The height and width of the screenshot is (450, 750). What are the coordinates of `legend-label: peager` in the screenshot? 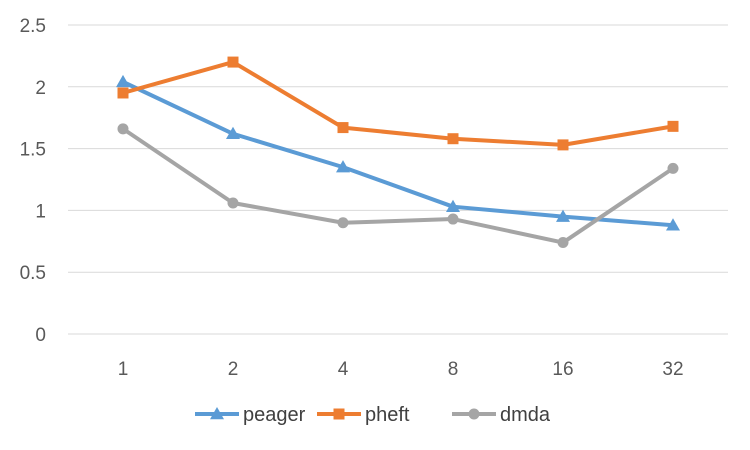 It's located at (274, 415).